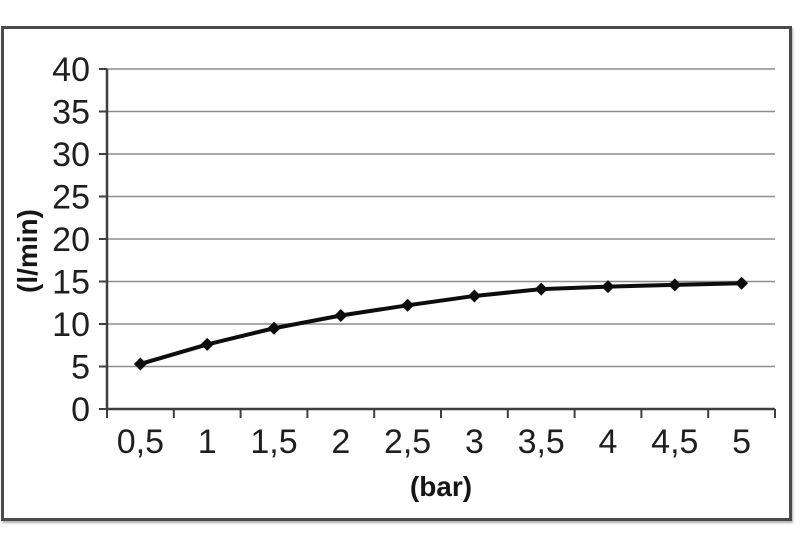 This screenshot has width=800, height=533. I want to click on x-tick-label: 0,5, so click(140, 442).